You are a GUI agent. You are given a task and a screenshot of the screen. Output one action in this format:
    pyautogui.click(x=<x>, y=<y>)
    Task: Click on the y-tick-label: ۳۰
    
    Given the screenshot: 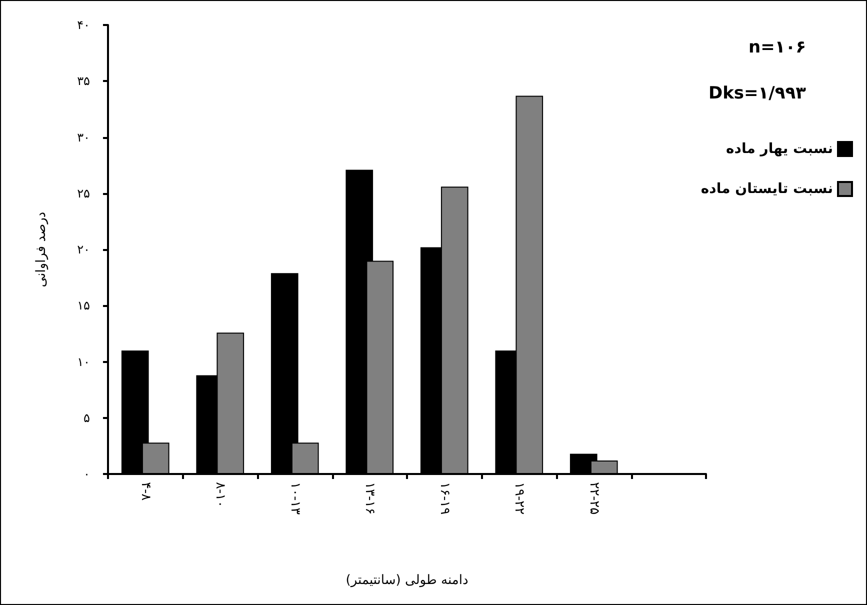 What is the action you would take?
    pyautogui.click(x=83, y=137)
    